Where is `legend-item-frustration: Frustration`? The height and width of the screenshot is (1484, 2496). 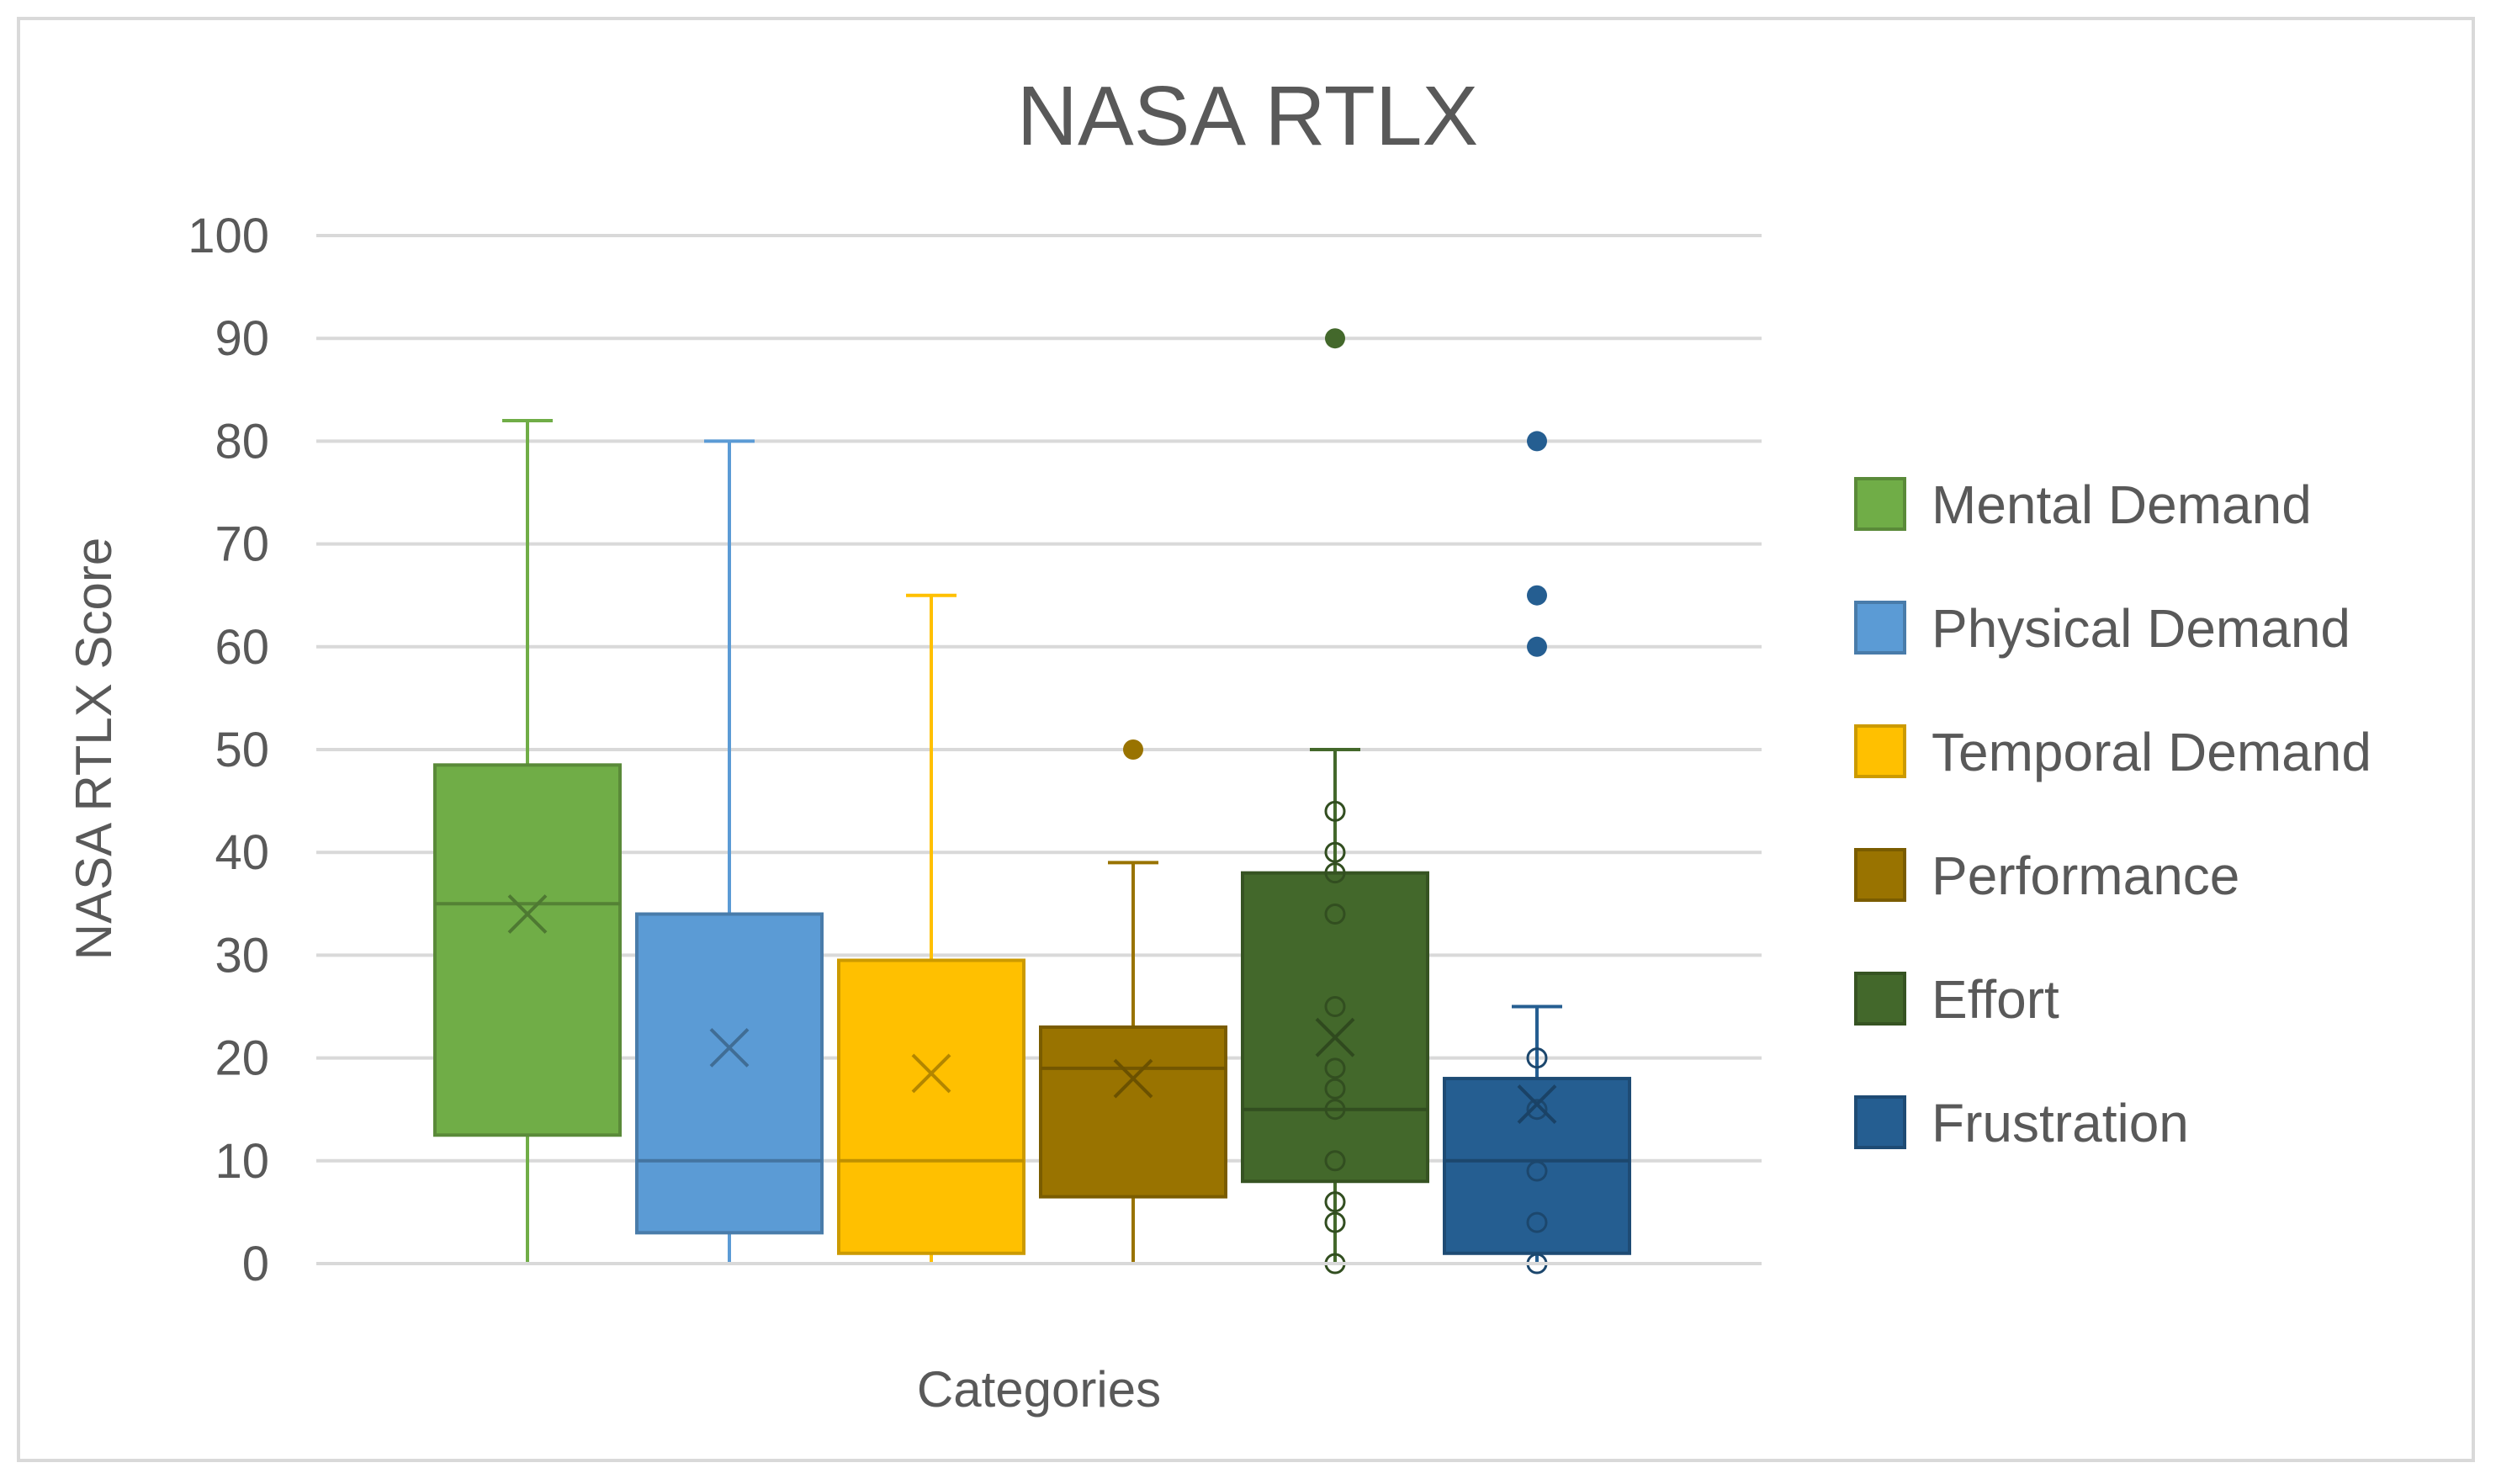
legend-item-frustration: Frustration is located at coordinates (2021, 1123).